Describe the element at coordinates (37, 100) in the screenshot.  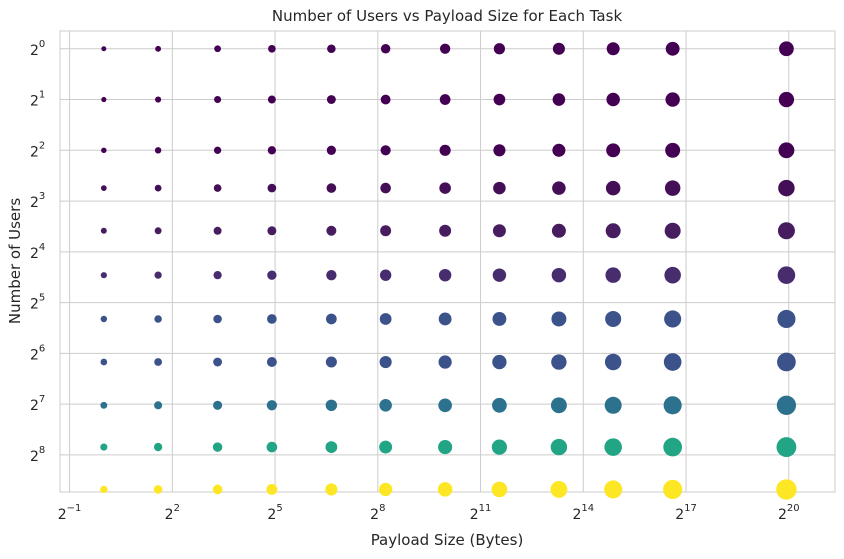
I see `y-tick-label: 21` at that location.